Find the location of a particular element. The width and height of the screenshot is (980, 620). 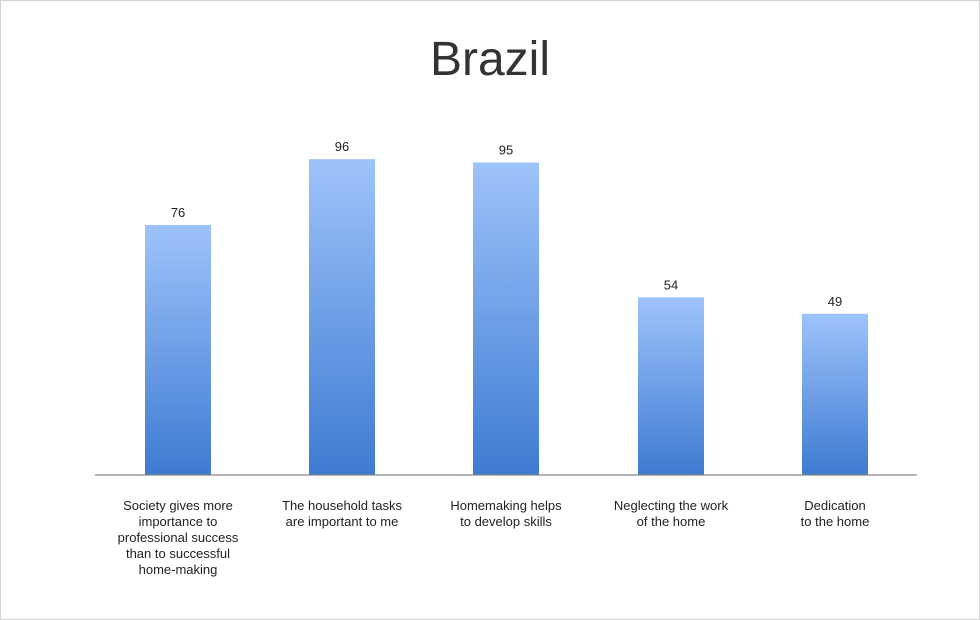

chart-title: Brazil is located at coordinates (490, 59).